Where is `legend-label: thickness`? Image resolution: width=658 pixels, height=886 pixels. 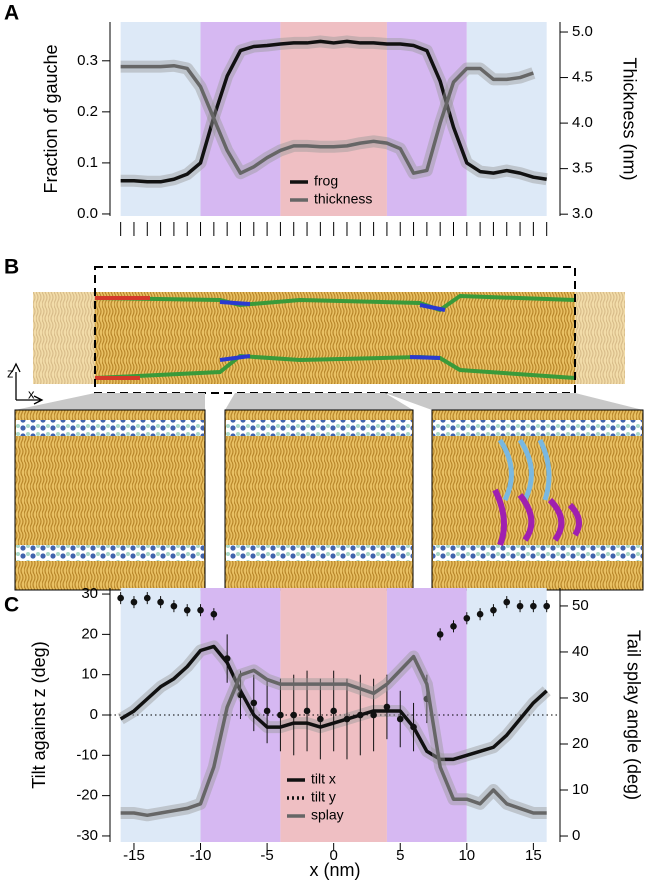
legend-label: thickness is located at coordinates (343, 199).